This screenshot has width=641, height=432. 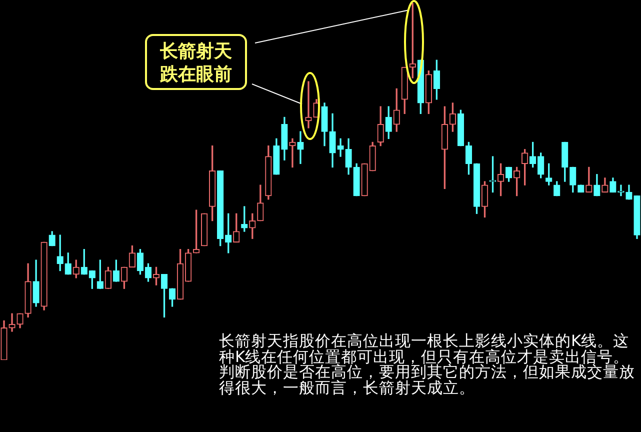 I want to click on annotation: 长箭射天指股价在高位出现一根长上影线小实体的K线。这种K线在任何位置都可出现，但只有在高位才是卖出信号。判断股价是否在高位，要用到其它的方法，但如果成交量放得很大，一般而言，长箭射天成立。, so click(x=427, y=364).